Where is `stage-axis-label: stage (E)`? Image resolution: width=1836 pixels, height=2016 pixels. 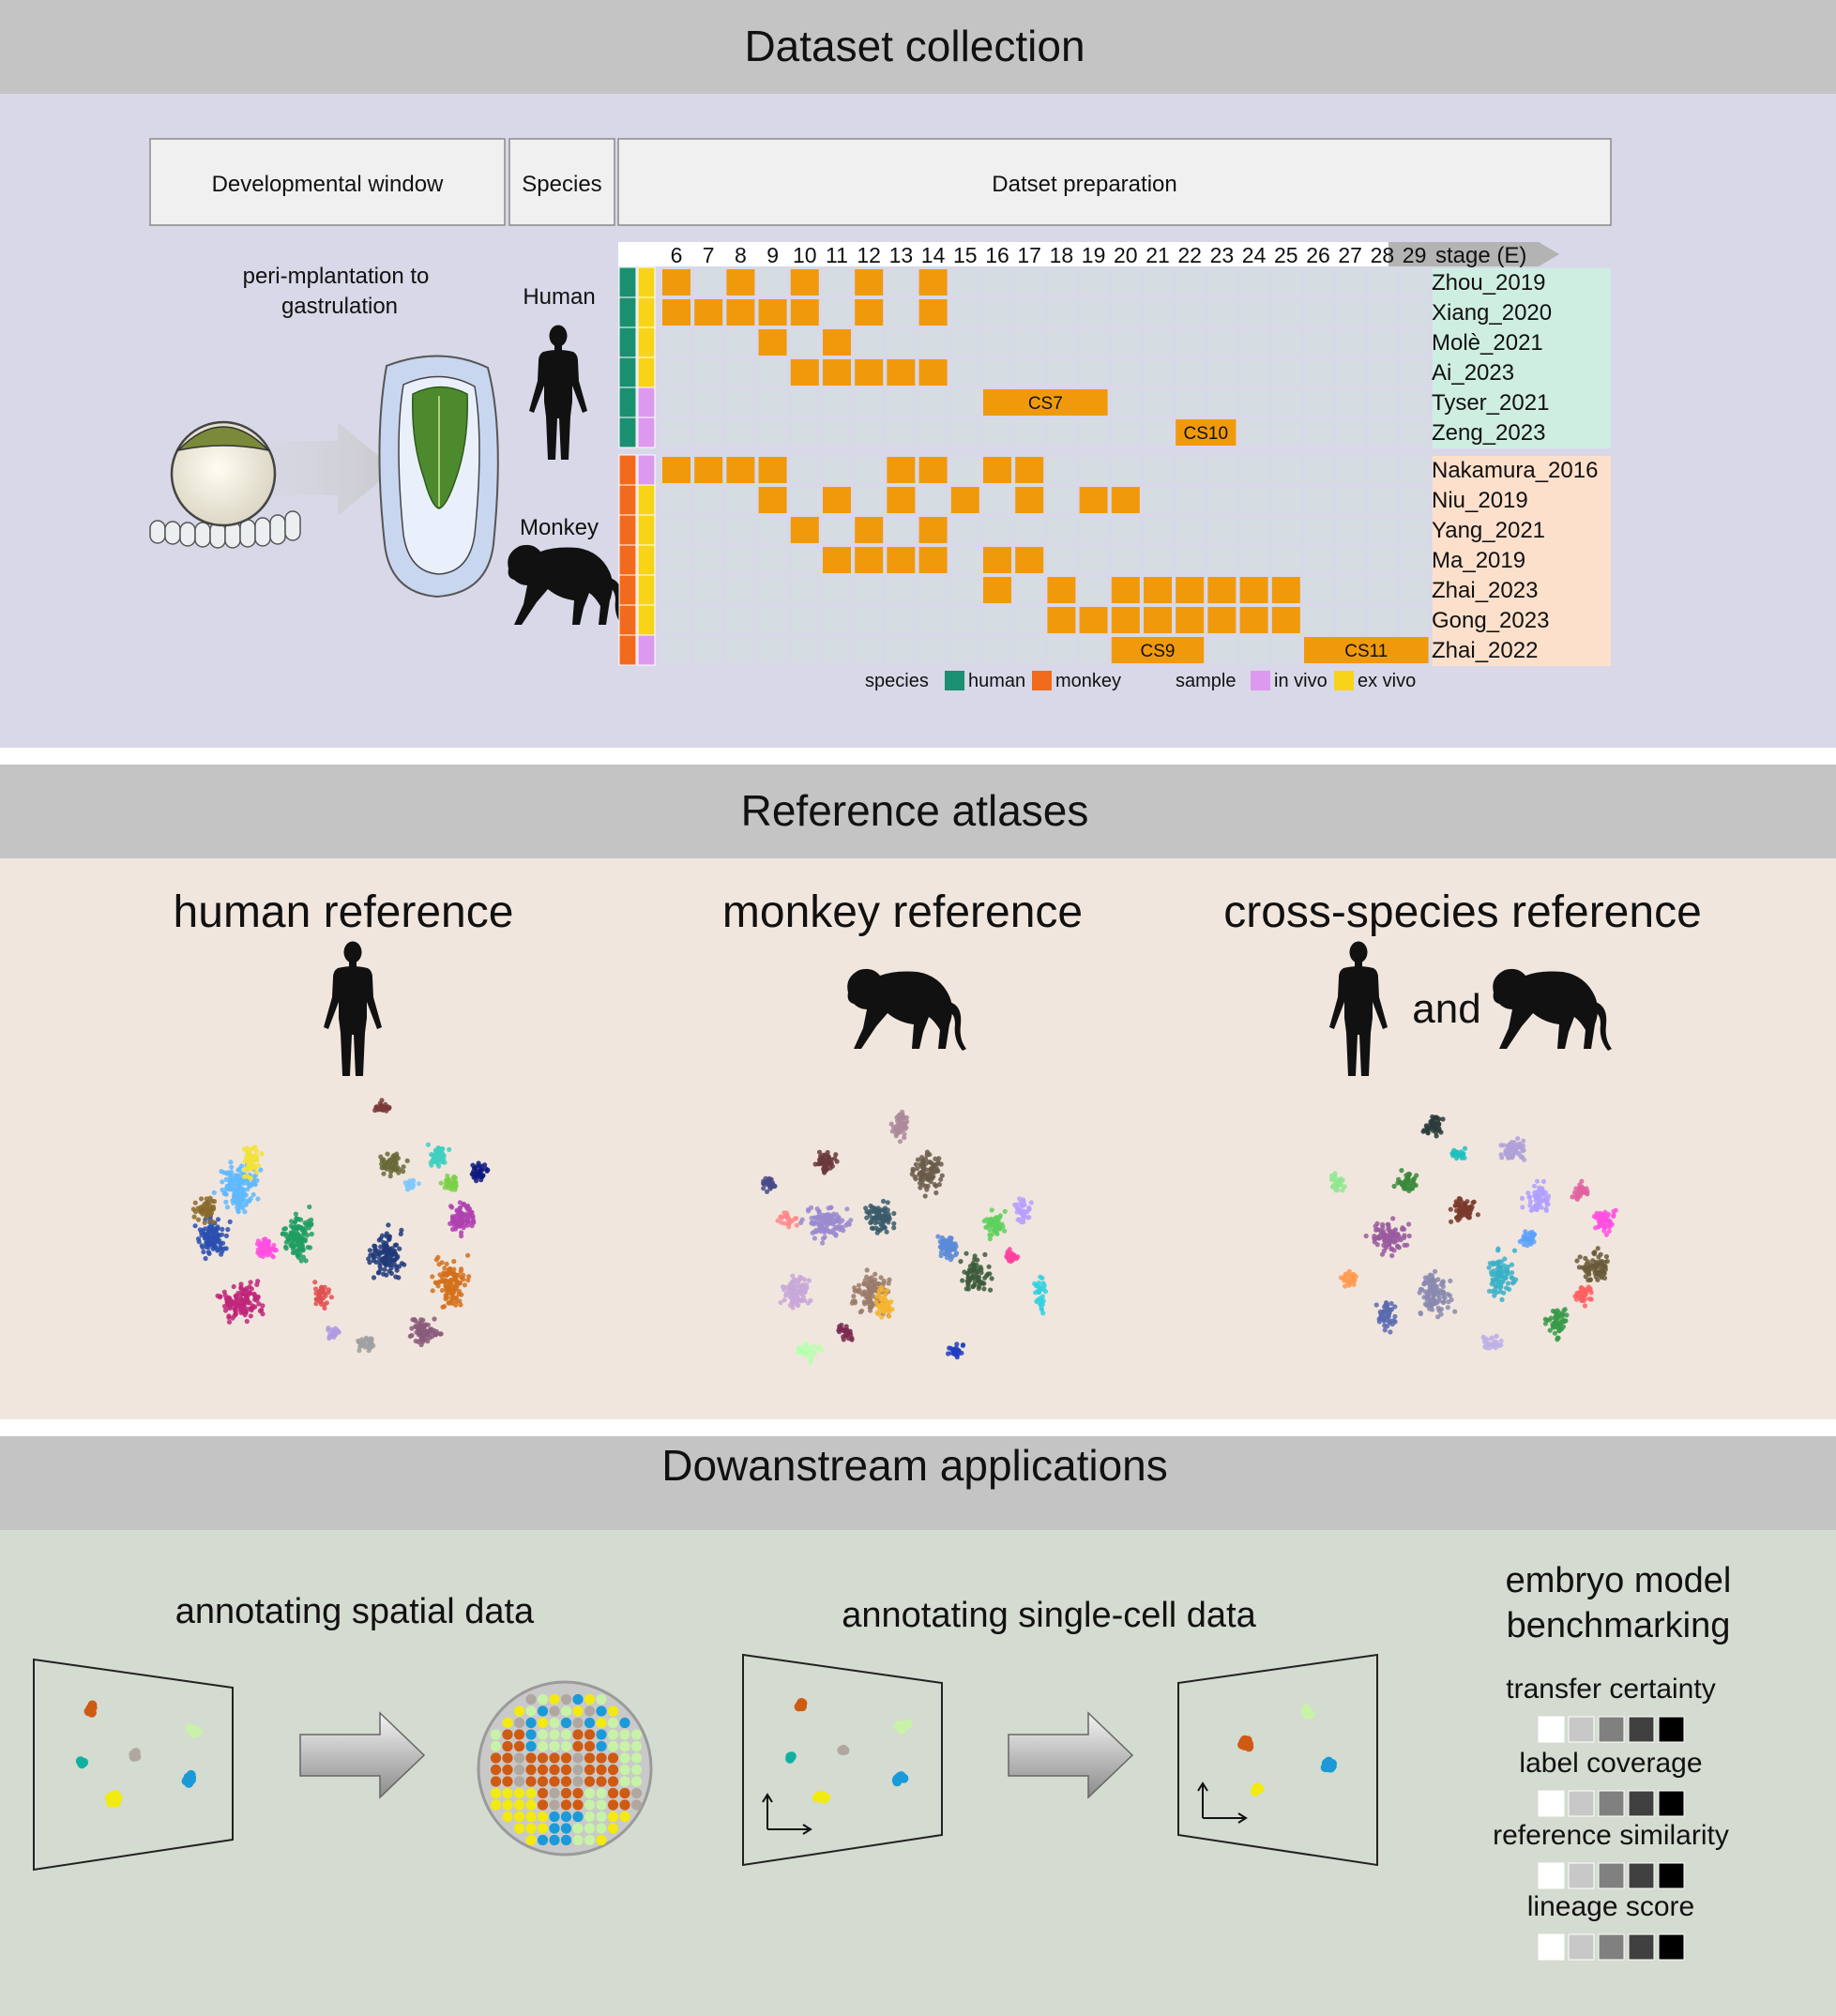
stage-axis-label: stage (E) is located at coordinates (1480, 256).